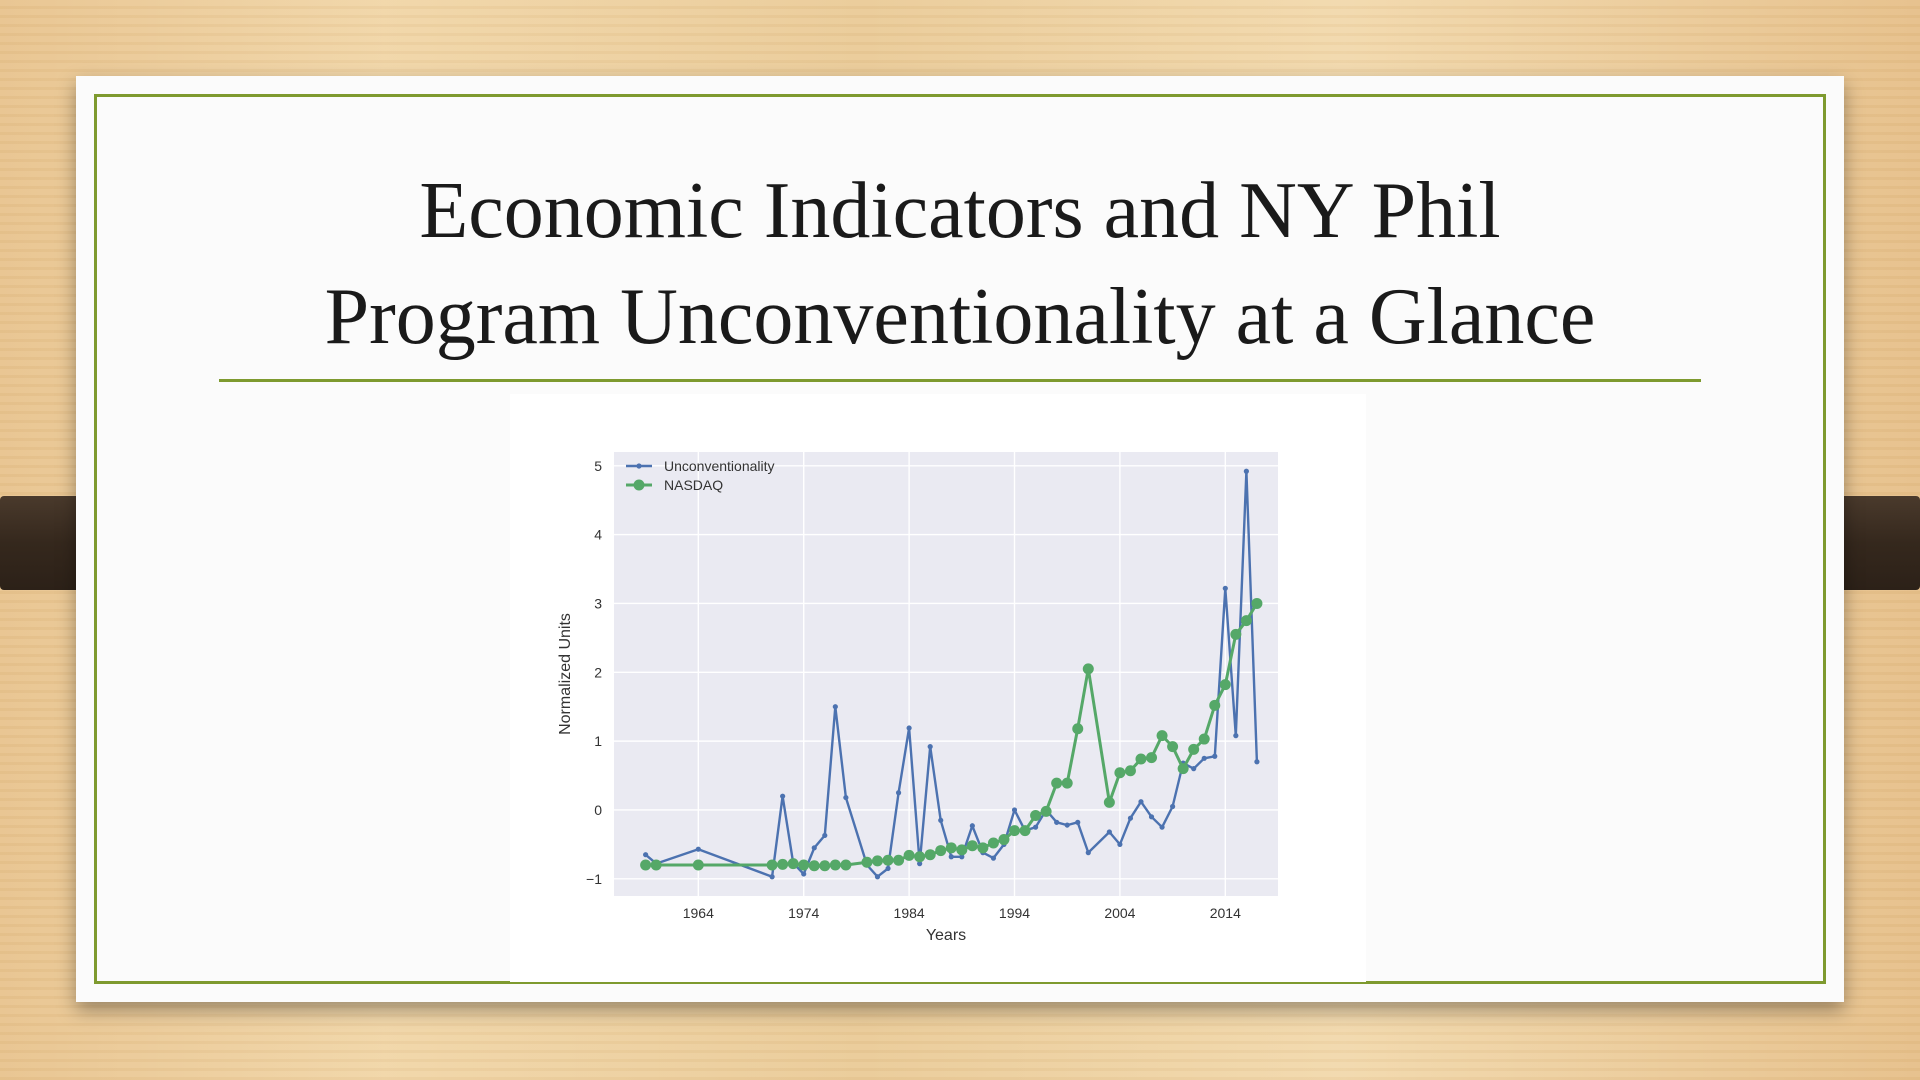 The image size is (1920, 1080). I want to click on y-tick-label: −1, so click(594, 879).